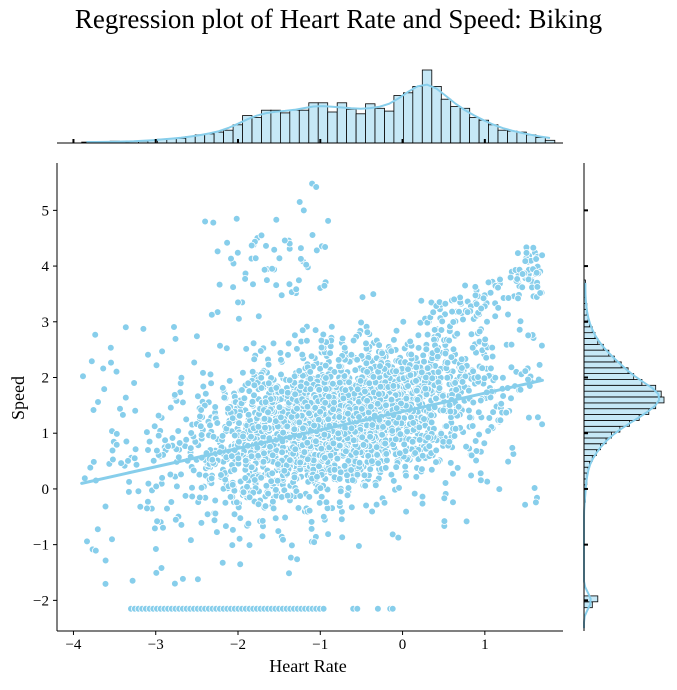  Describe the element at coordinates (46, 490) in the screenshot. I see `y-tick-label: 0` at that location.